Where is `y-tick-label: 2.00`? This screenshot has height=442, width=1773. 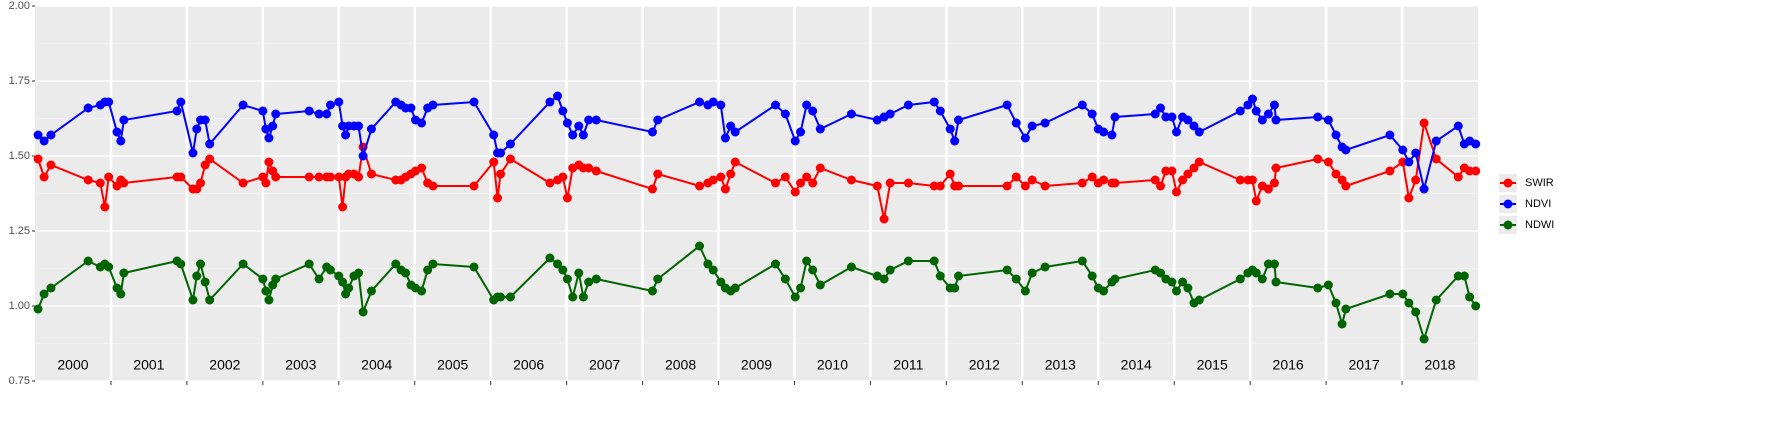 y-tick-label: 2.00 is located at coordinates (19, 6).